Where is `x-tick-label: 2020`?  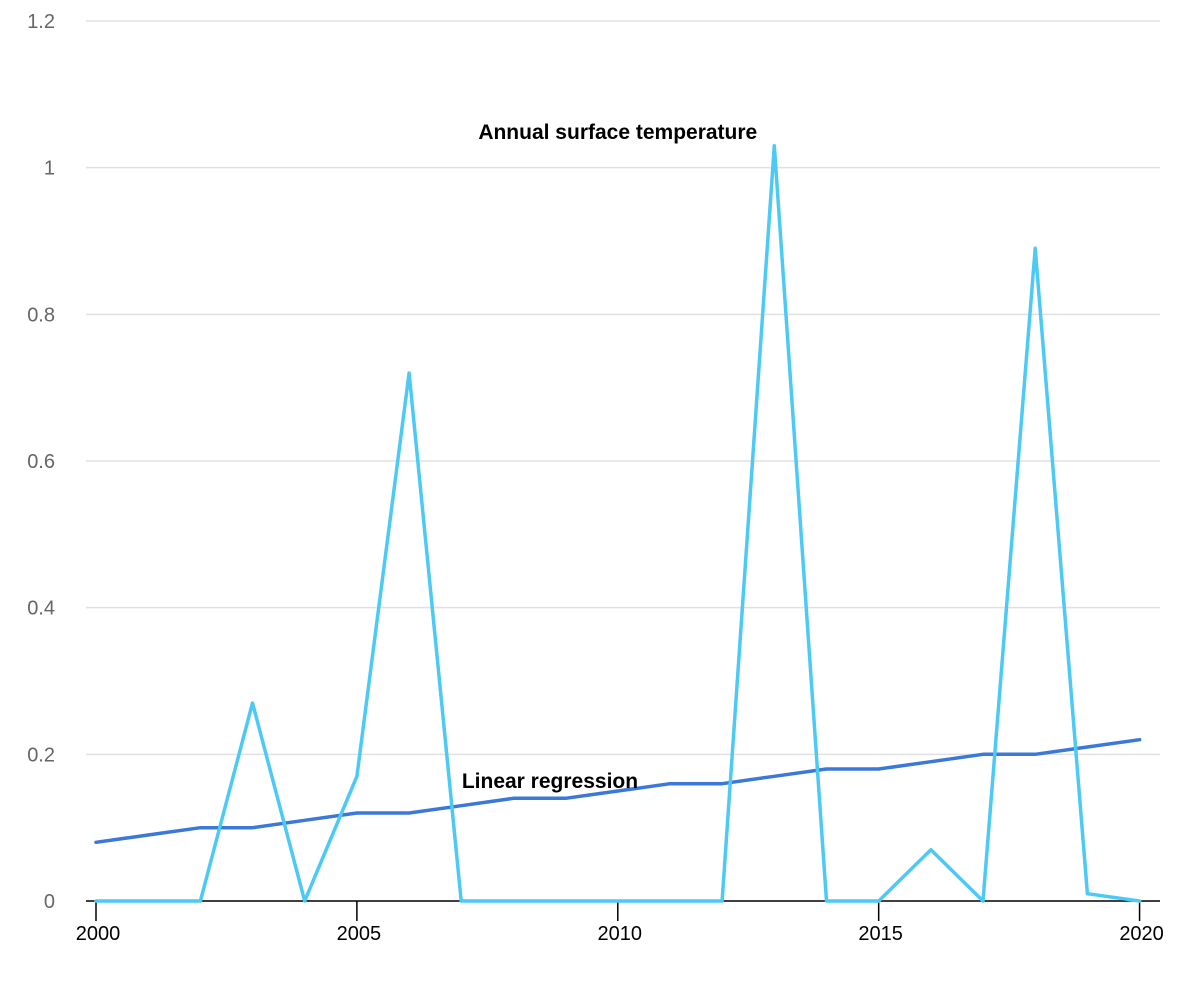 x-tick-label: 2020 is located at coordinates (1141, 934).